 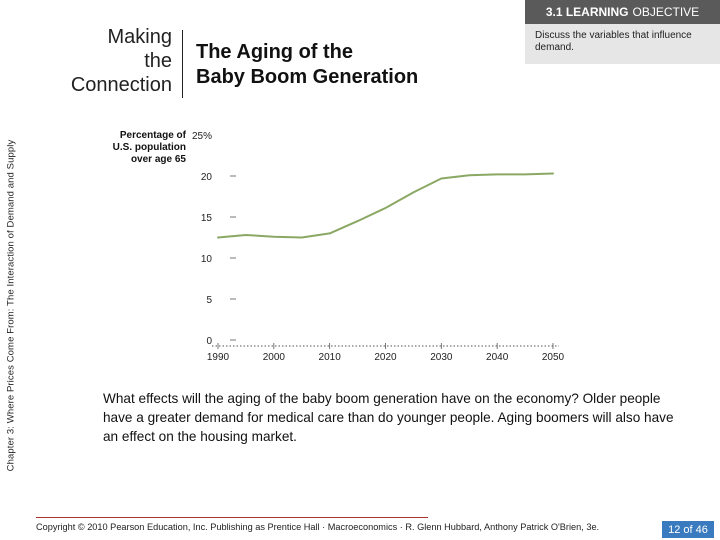 What do you see at coordinates (497, 357) in the screenshot?
I see `x-tick-label: 2040` at bounding box center [497, 357].